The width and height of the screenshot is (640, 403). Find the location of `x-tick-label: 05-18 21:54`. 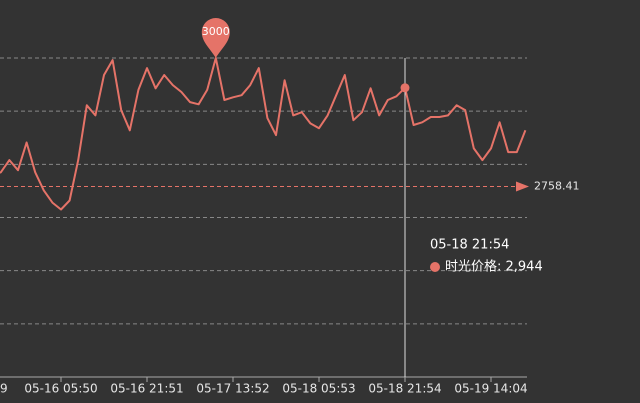

x-tick-label: 05-18 21:54 is located at coordinates (404, 389).